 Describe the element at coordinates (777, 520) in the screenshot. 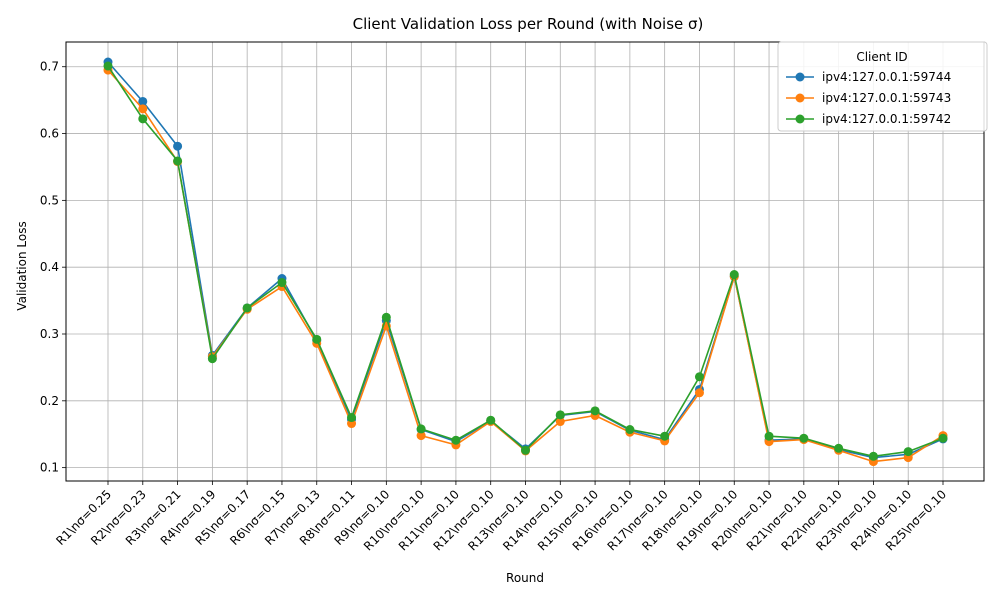

I see `x-tick-label: R21\nσ=0.10` at that location.